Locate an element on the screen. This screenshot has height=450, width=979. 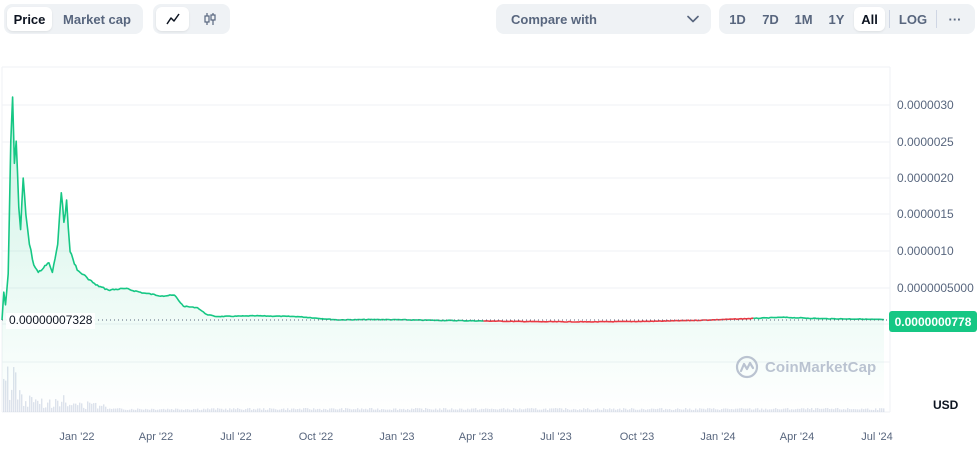
more-options-button: ··· is located at coordinates (955, 19).